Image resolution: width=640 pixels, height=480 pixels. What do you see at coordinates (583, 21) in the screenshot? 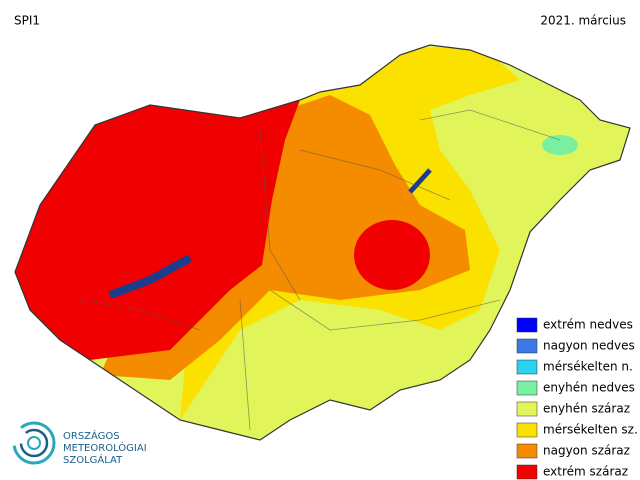
I see `map-date: 2021. március` at bounding box center [583, 21].